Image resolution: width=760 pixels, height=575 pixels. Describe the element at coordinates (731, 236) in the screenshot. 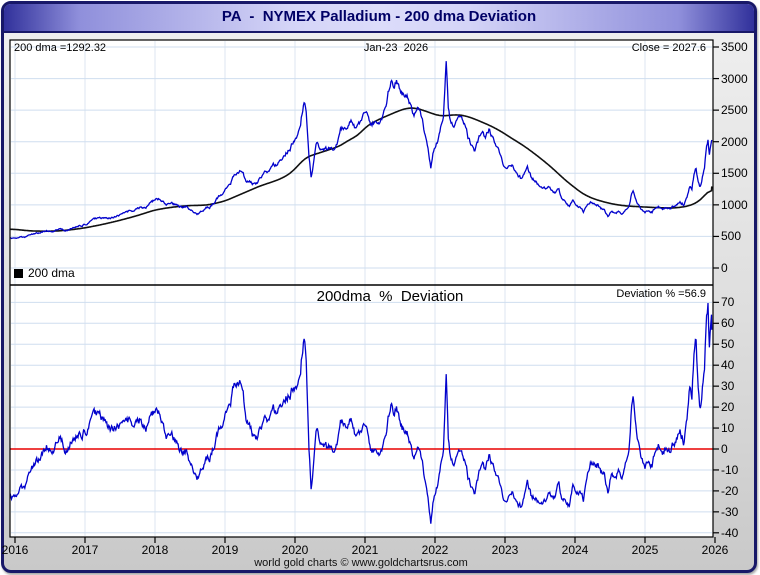

I see `price-axis-label: 500` at that location.